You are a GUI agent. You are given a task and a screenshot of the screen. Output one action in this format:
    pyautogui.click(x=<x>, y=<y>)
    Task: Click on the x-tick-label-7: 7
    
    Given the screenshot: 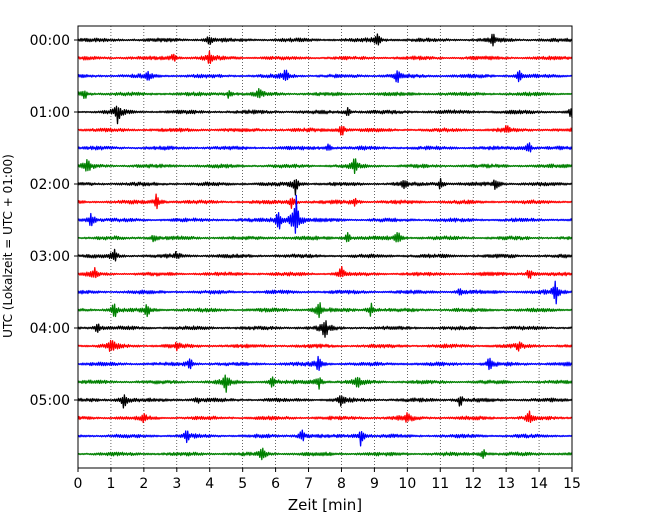 What is the action you would take?
    pyautogui.click(x=308, y=484)
    